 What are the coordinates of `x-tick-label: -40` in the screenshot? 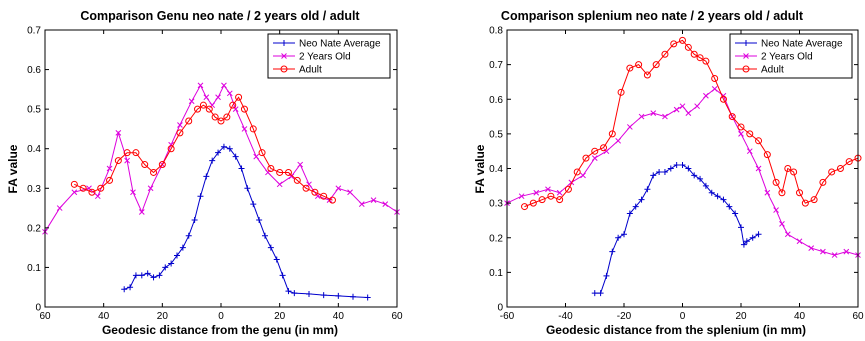 It's located at (565, 316).